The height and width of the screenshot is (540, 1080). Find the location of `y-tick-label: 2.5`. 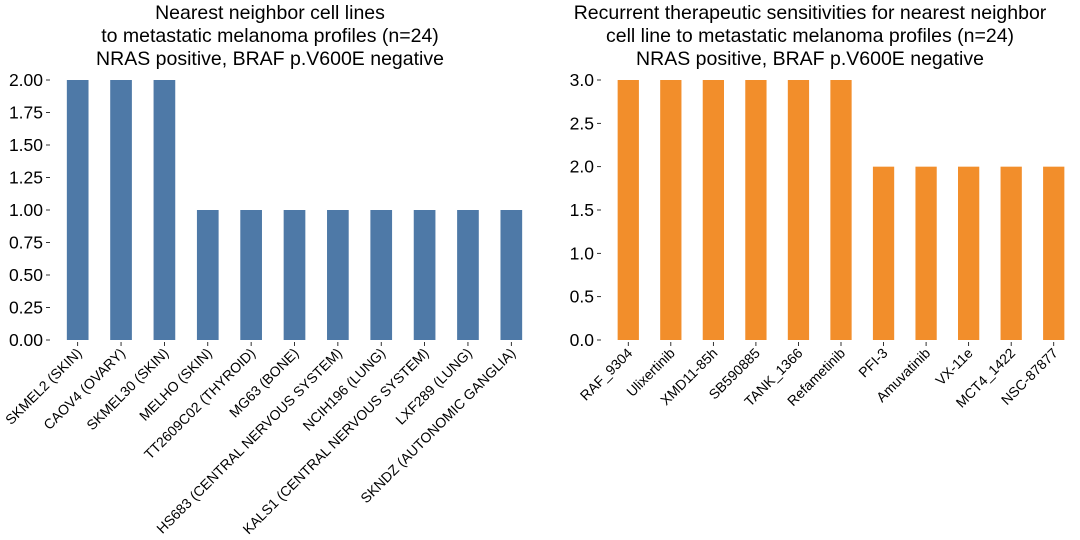

y-tick-label: 2.5 is located at coordinates (582, 123).